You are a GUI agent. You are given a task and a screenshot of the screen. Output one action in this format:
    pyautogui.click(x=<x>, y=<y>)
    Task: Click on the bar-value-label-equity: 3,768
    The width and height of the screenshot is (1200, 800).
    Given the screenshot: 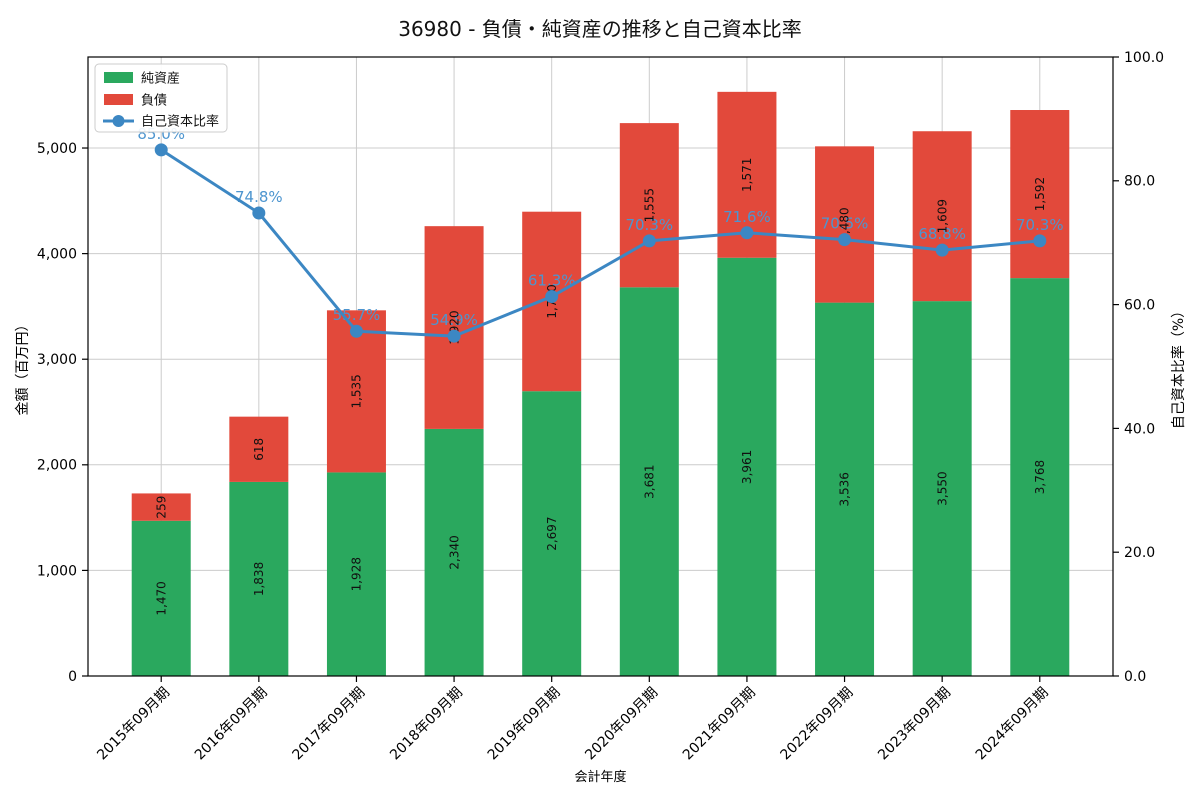 What is the action you would take?
    pyautogui.click(x=1040, y=477)
    